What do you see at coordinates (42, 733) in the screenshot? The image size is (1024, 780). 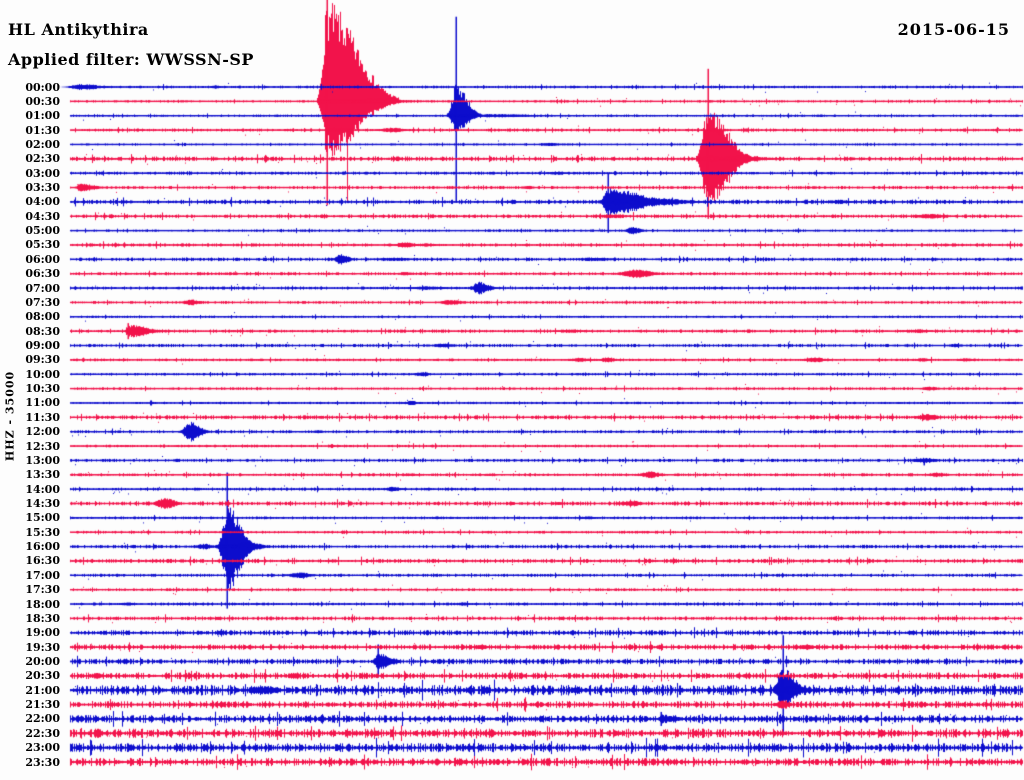 I see `row-time-label: 22:30` at bounding box center [42, 733].